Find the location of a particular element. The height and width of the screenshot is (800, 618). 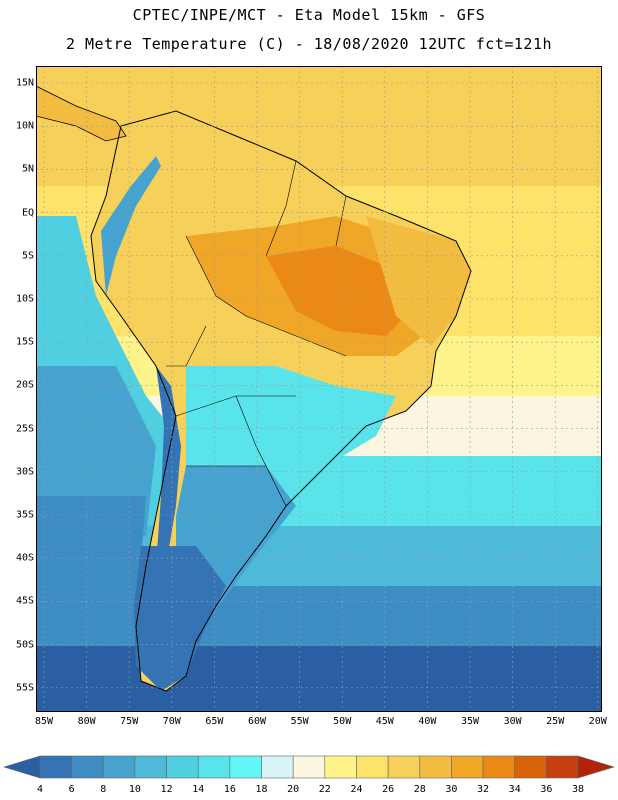

continent-northeast-warm is located at coordinates (418, 281).